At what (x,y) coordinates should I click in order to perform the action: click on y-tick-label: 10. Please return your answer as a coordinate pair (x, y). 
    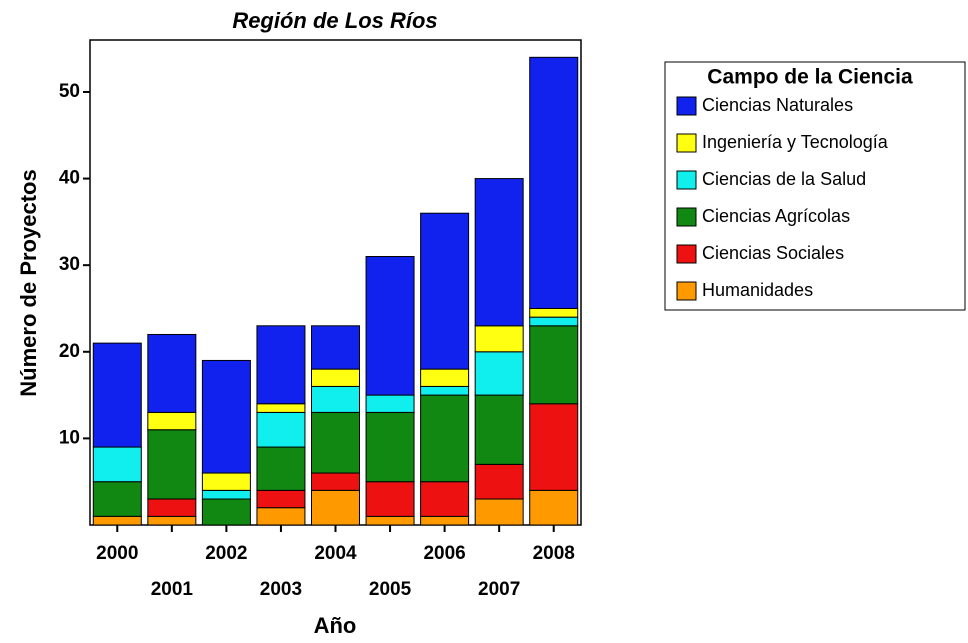
    Looking at the image, I should click on (69, 437).